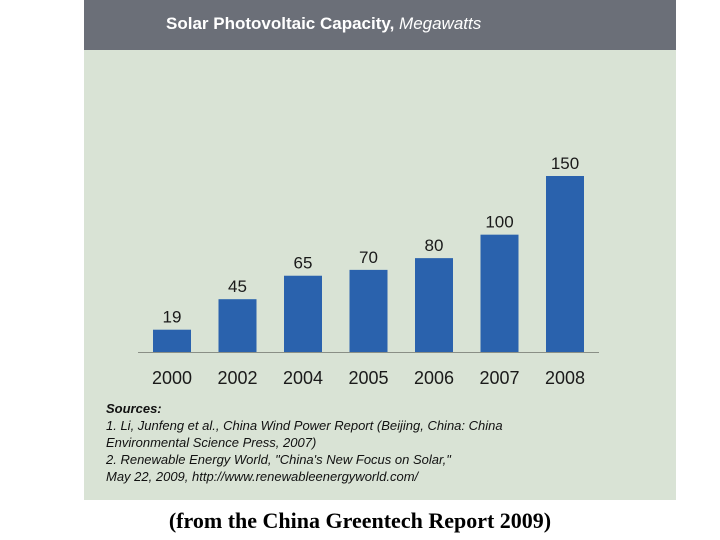  Describe the element at coordinates (565, 378) in the screenshot. I see `tick-label-2008: 2008` at that location.